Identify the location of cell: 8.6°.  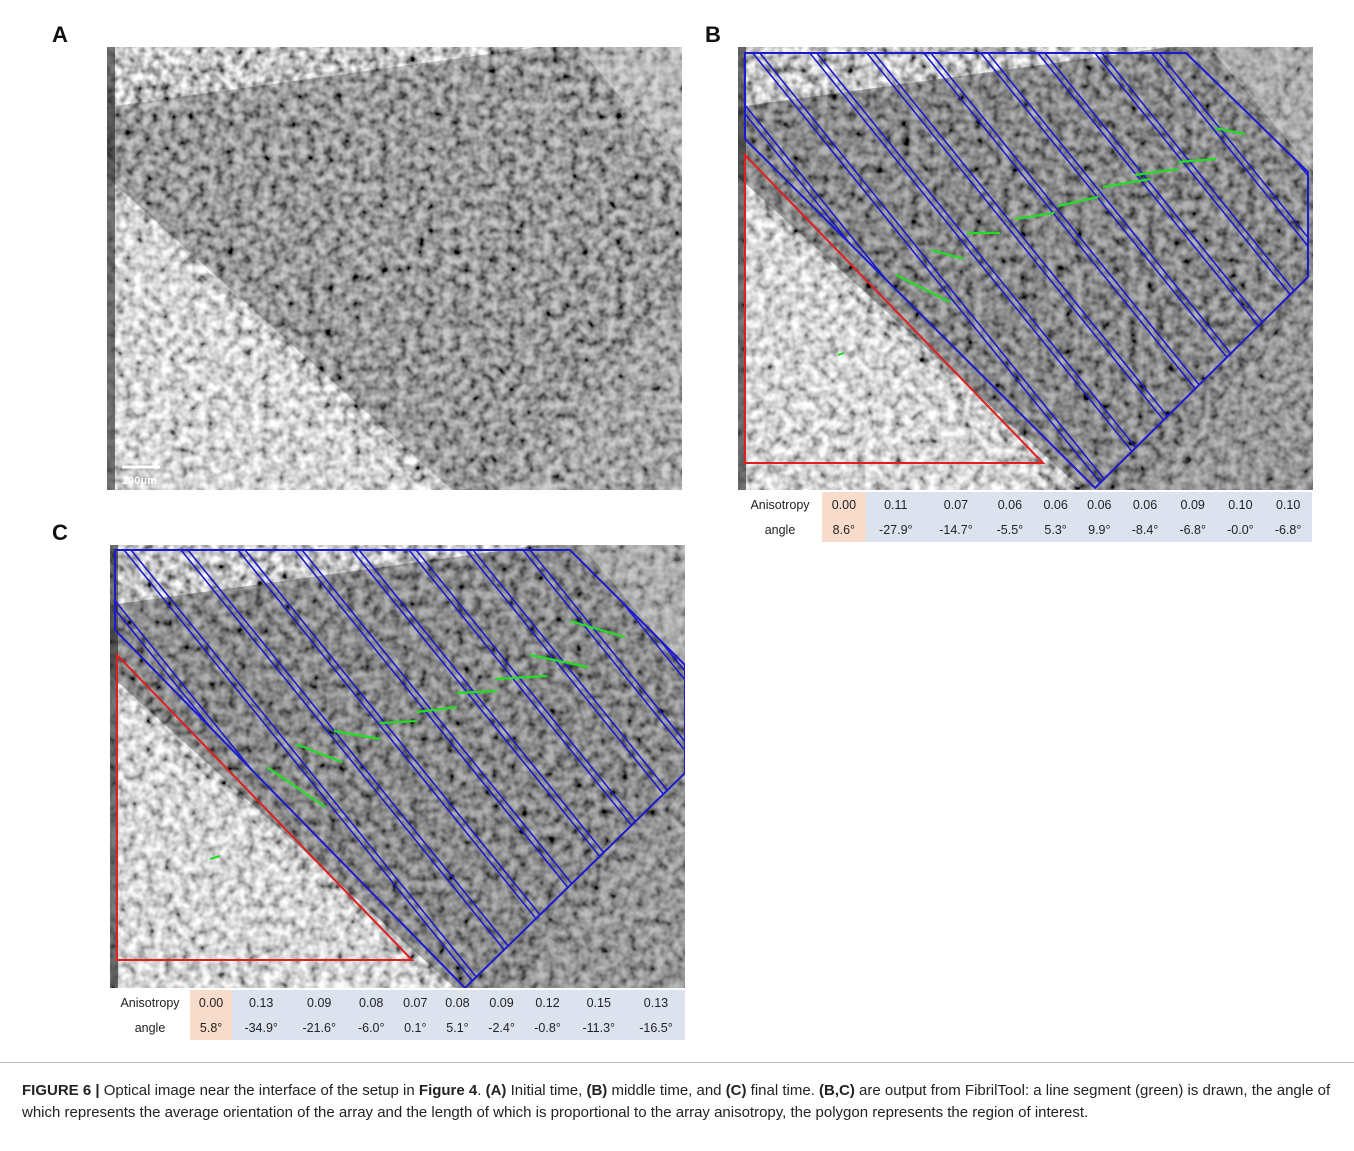
(844, 529).